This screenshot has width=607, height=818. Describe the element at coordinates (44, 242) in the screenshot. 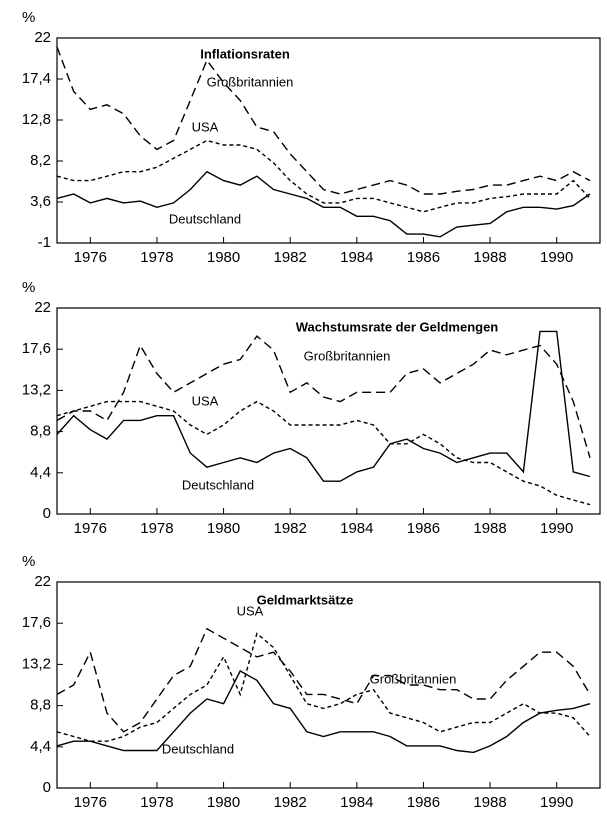

I see `y-tick-label: -1` at that location.